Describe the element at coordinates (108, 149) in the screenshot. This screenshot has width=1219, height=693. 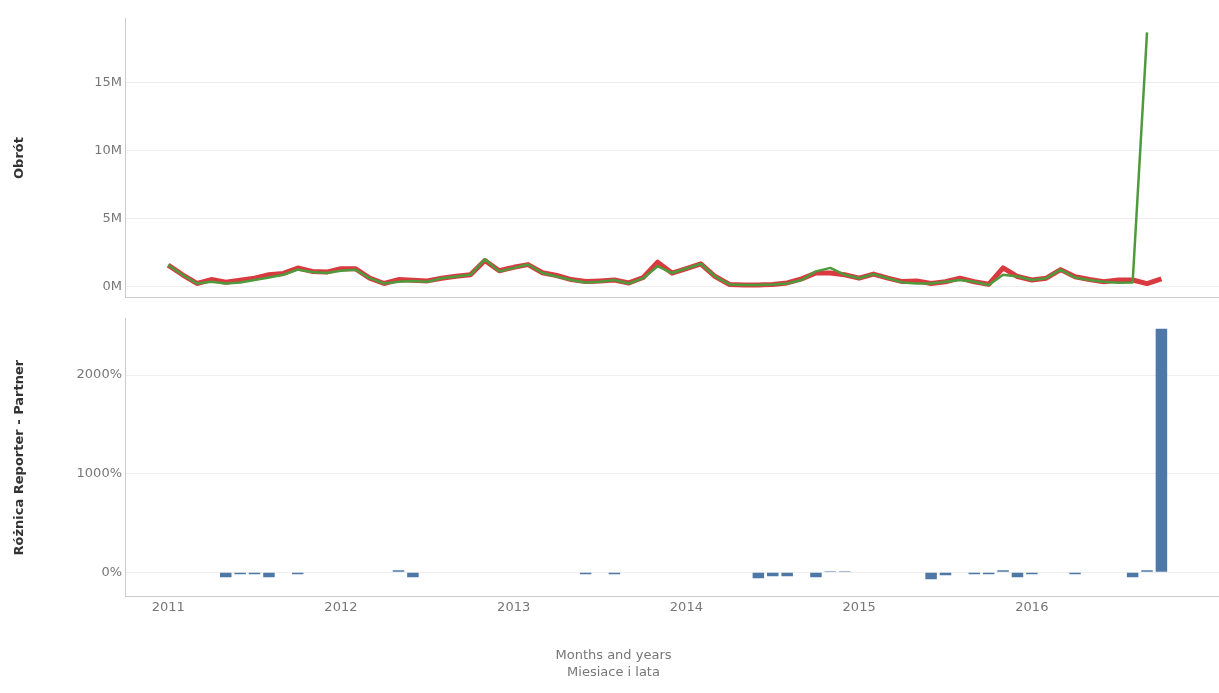
I see `y-tick-label: 10M` at that location.